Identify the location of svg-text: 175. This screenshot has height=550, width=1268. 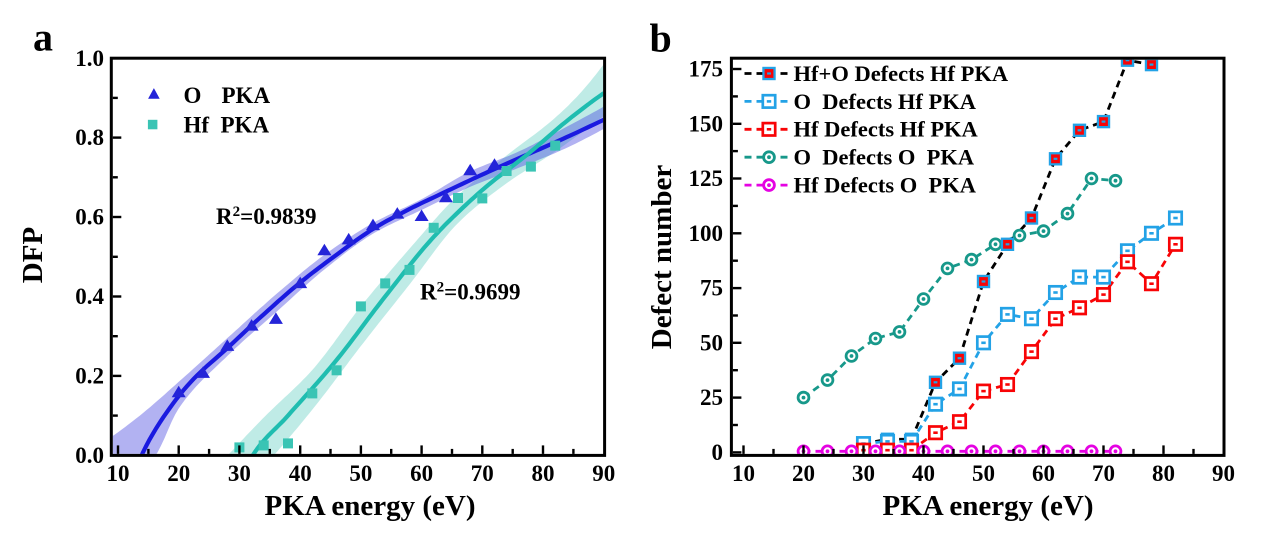
(706, 69).